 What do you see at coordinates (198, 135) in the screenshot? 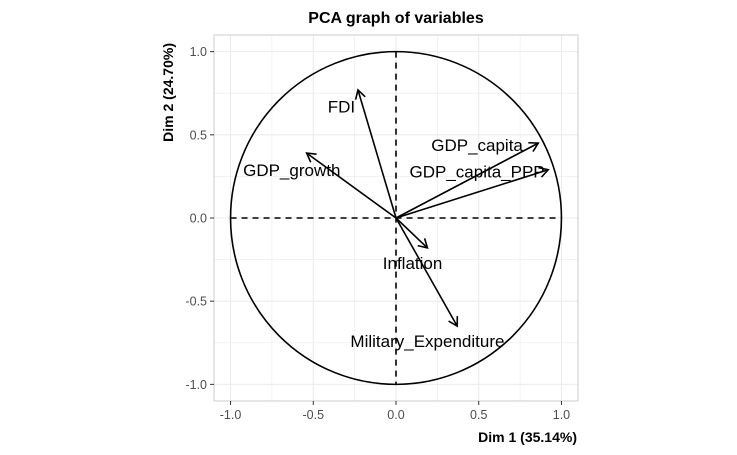
I see `y-tick-label: 0.5` at bounding box center [198, 135].